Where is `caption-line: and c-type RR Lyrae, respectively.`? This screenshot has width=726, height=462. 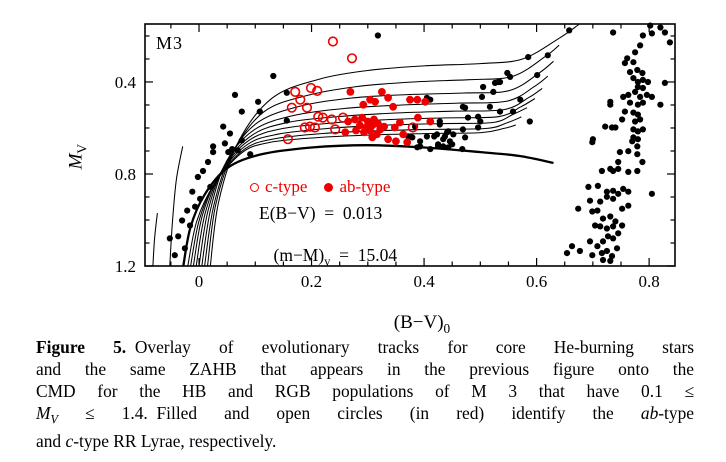
caption-line: and c-type RR Lyrae, respectively. is located at coordinates (156, 441).